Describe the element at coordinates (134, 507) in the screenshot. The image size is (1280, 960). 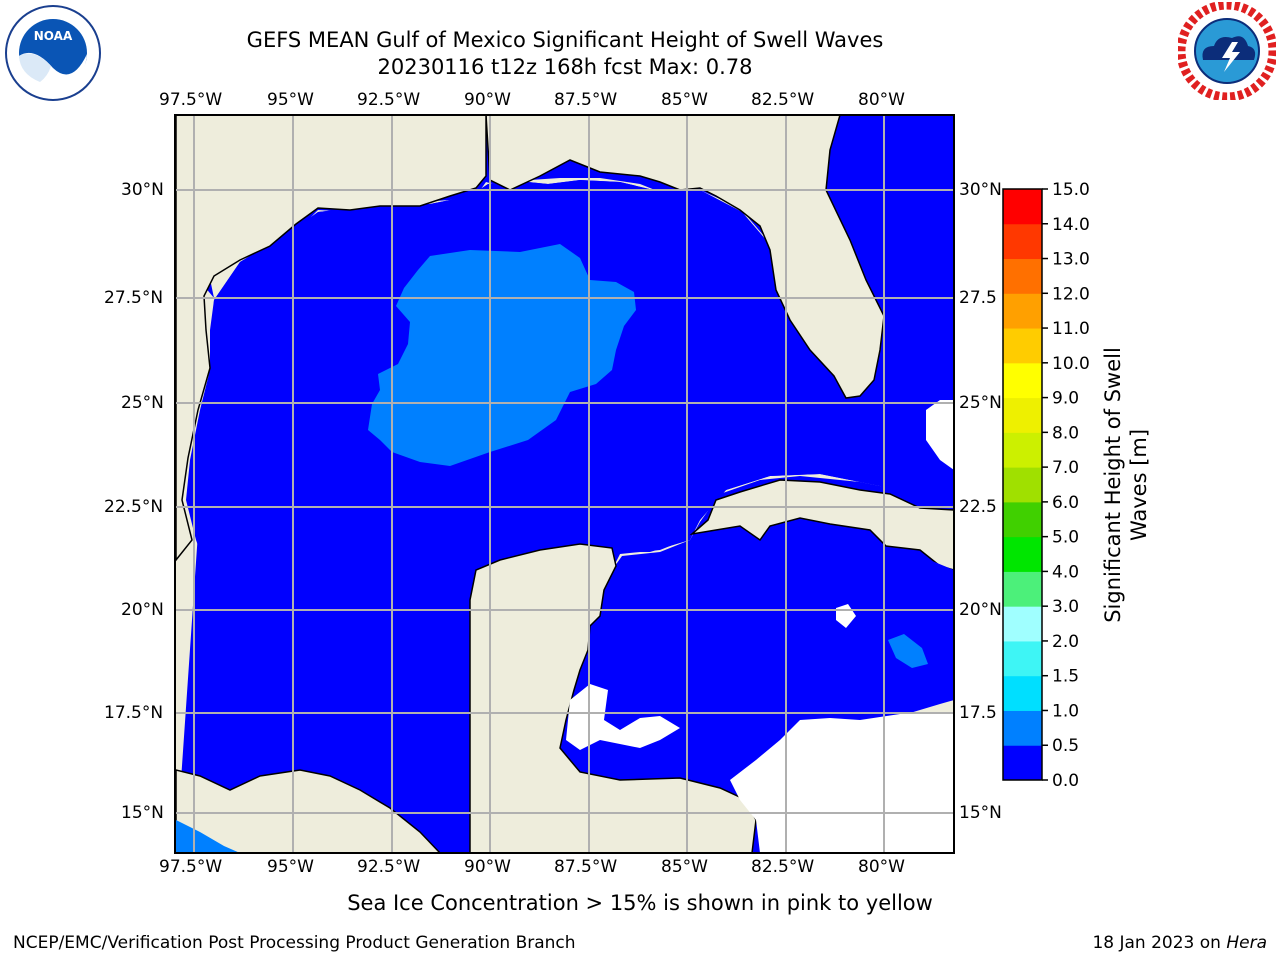
I see `lat-label-left: 22.5°N` at that location.